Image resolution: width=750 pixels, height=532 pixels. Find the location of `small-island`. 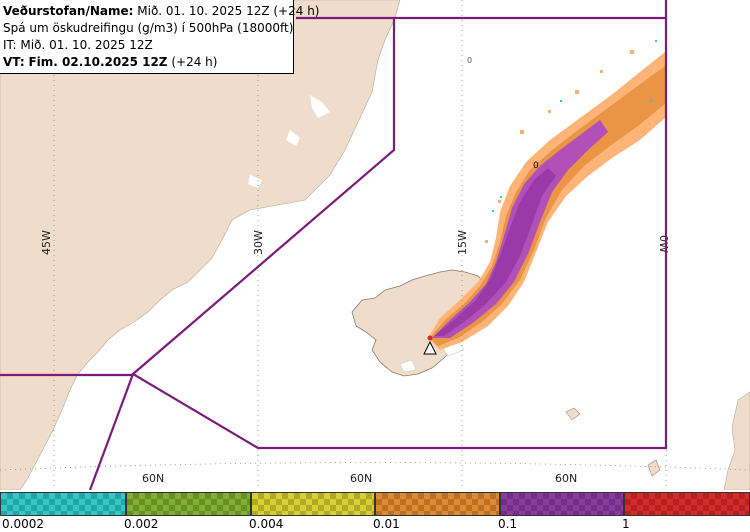

small-island is located at coordinates (654, 468).